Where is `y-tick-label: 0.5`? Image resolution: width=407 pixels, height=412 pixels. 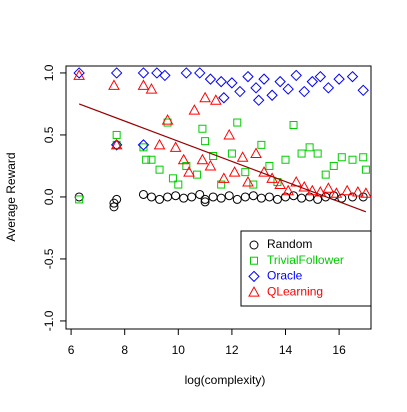
y-tick-label: 0.5 is located at coordinates (49, 134).